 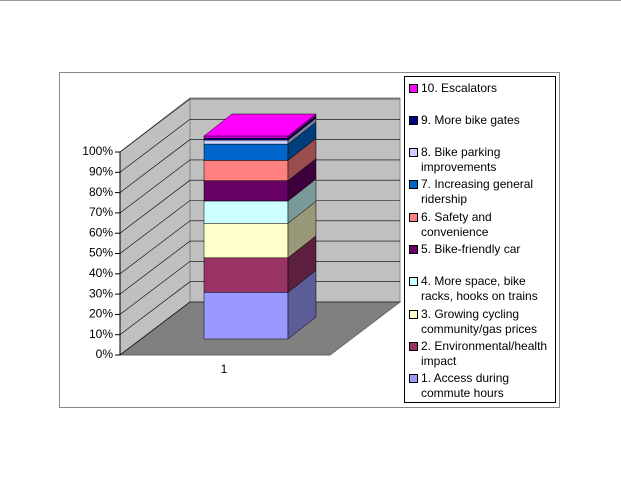 I want to click on y-tick-label: 40%, so click(x=101, y=273).